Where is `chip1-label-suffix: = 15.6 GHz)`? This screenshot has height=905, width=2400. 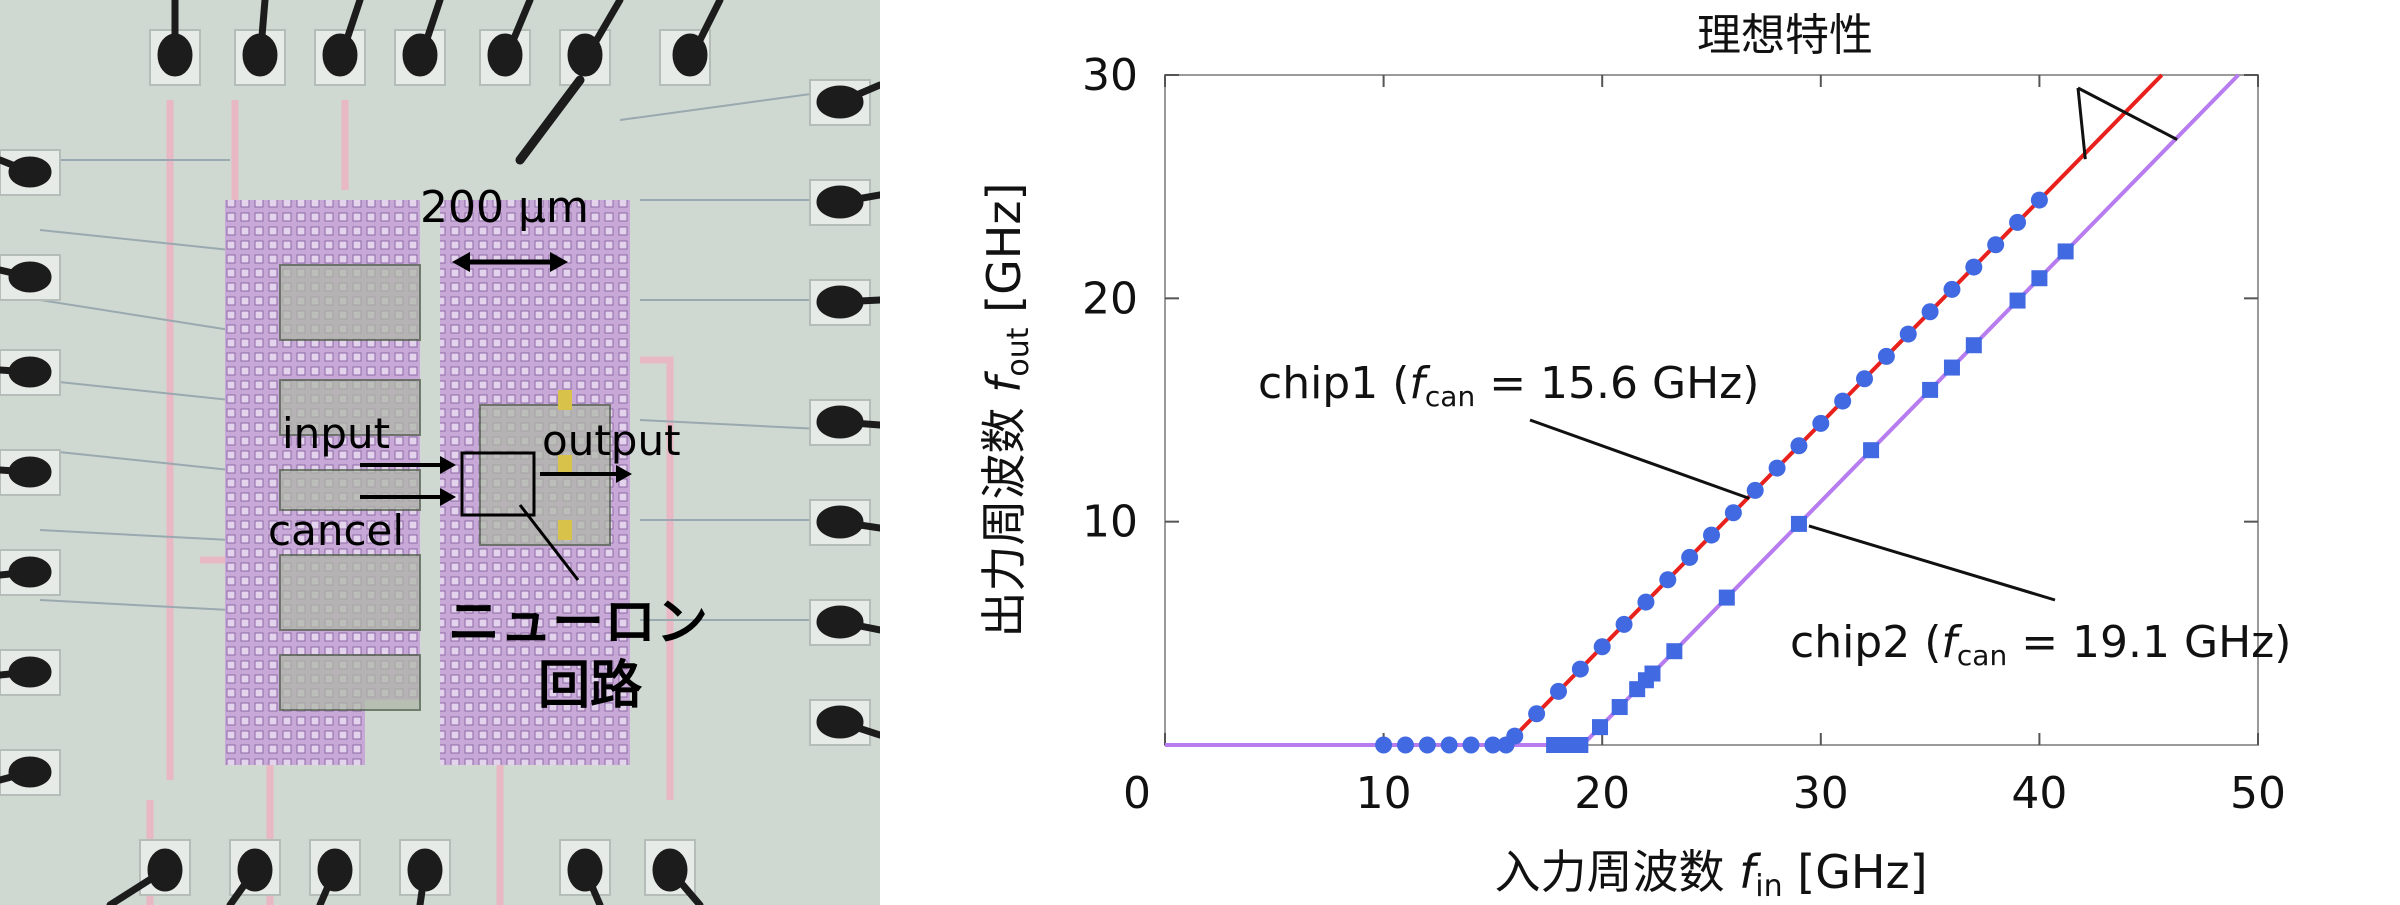 chip1-label-suffix: = 15.6 GHz) is located at coordinates (1617, 383).